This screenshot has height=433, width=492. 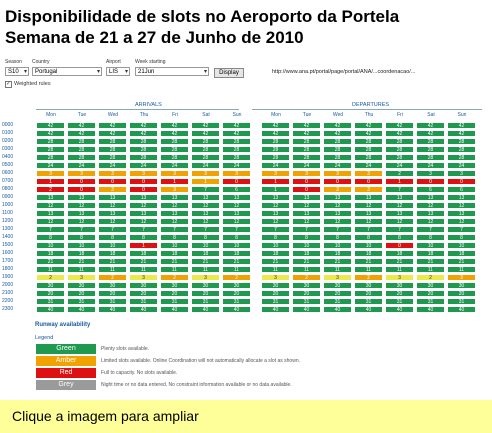 I want to click on weighted-checkbox: ✓, so click(x=8, y=84).